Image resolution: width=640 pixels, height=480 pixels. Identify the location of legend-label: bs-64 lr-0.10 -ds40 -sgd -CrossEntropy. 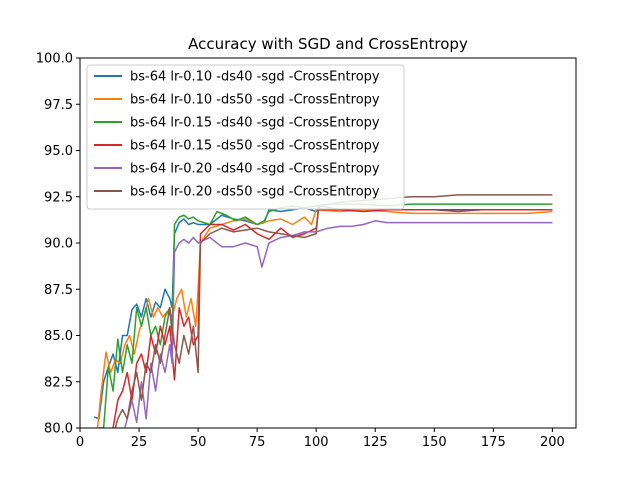
(255, 77).